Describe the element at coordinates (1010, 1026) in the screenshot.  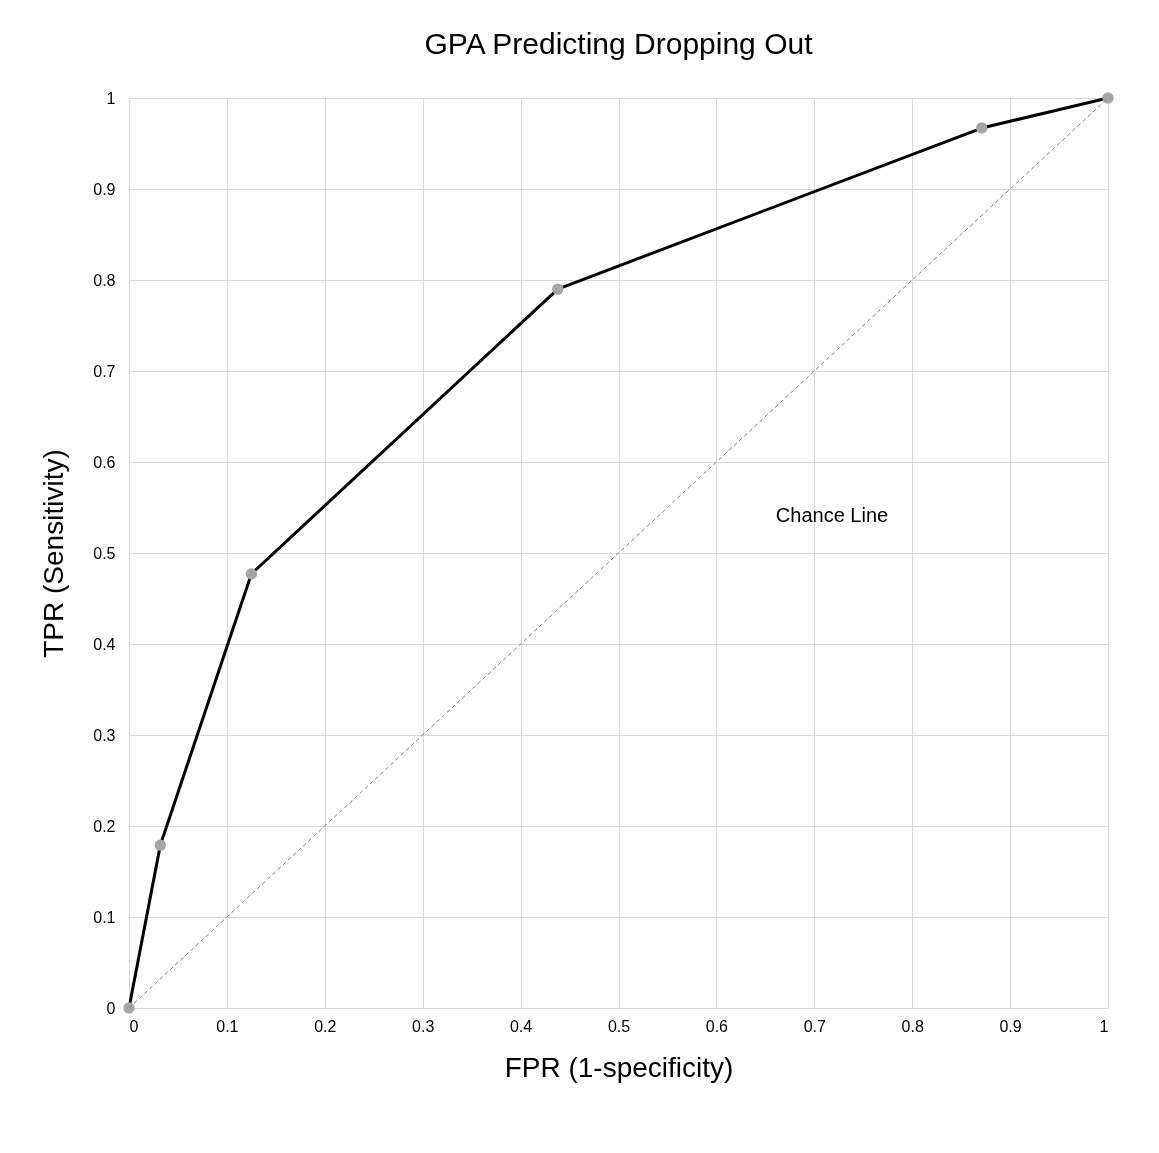
I see `x-tick-label: 0.9` at that location.